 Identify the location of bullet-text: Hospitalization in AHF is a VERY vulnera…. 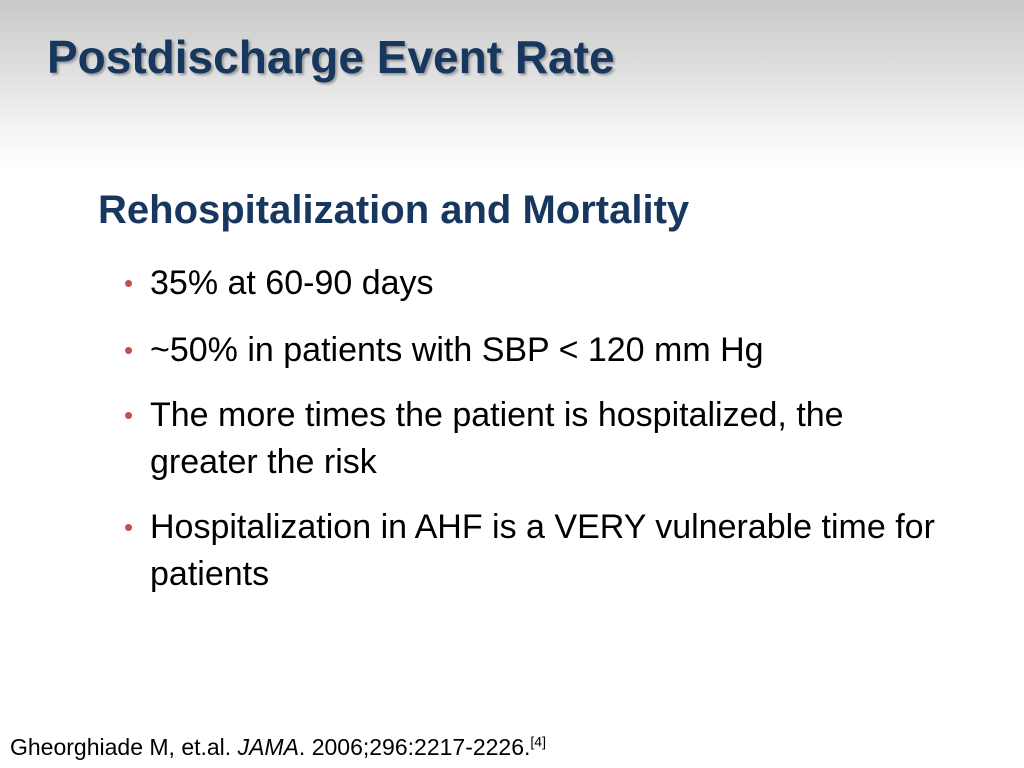
(542, 550).